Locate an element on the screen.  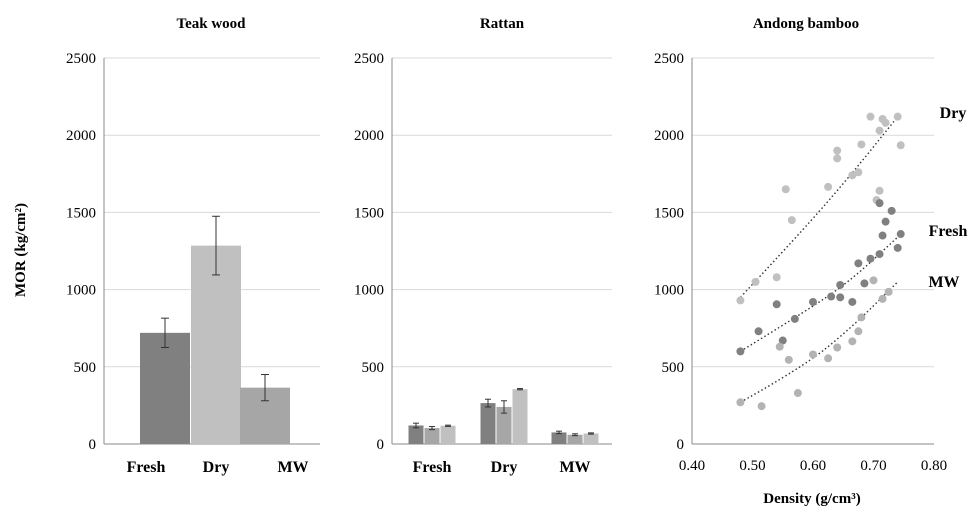
rattan-category-label-dry: Dry is located at coordinates (504, 467).